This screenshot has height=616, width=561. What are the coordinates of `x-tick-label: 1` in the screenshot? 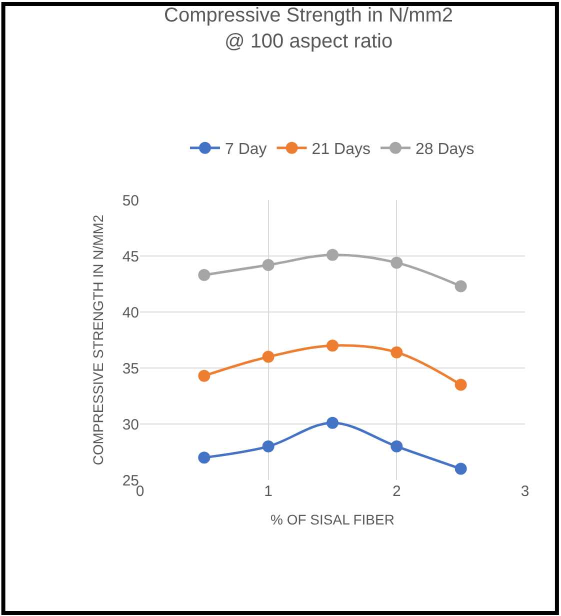 It's located at (268, 491).